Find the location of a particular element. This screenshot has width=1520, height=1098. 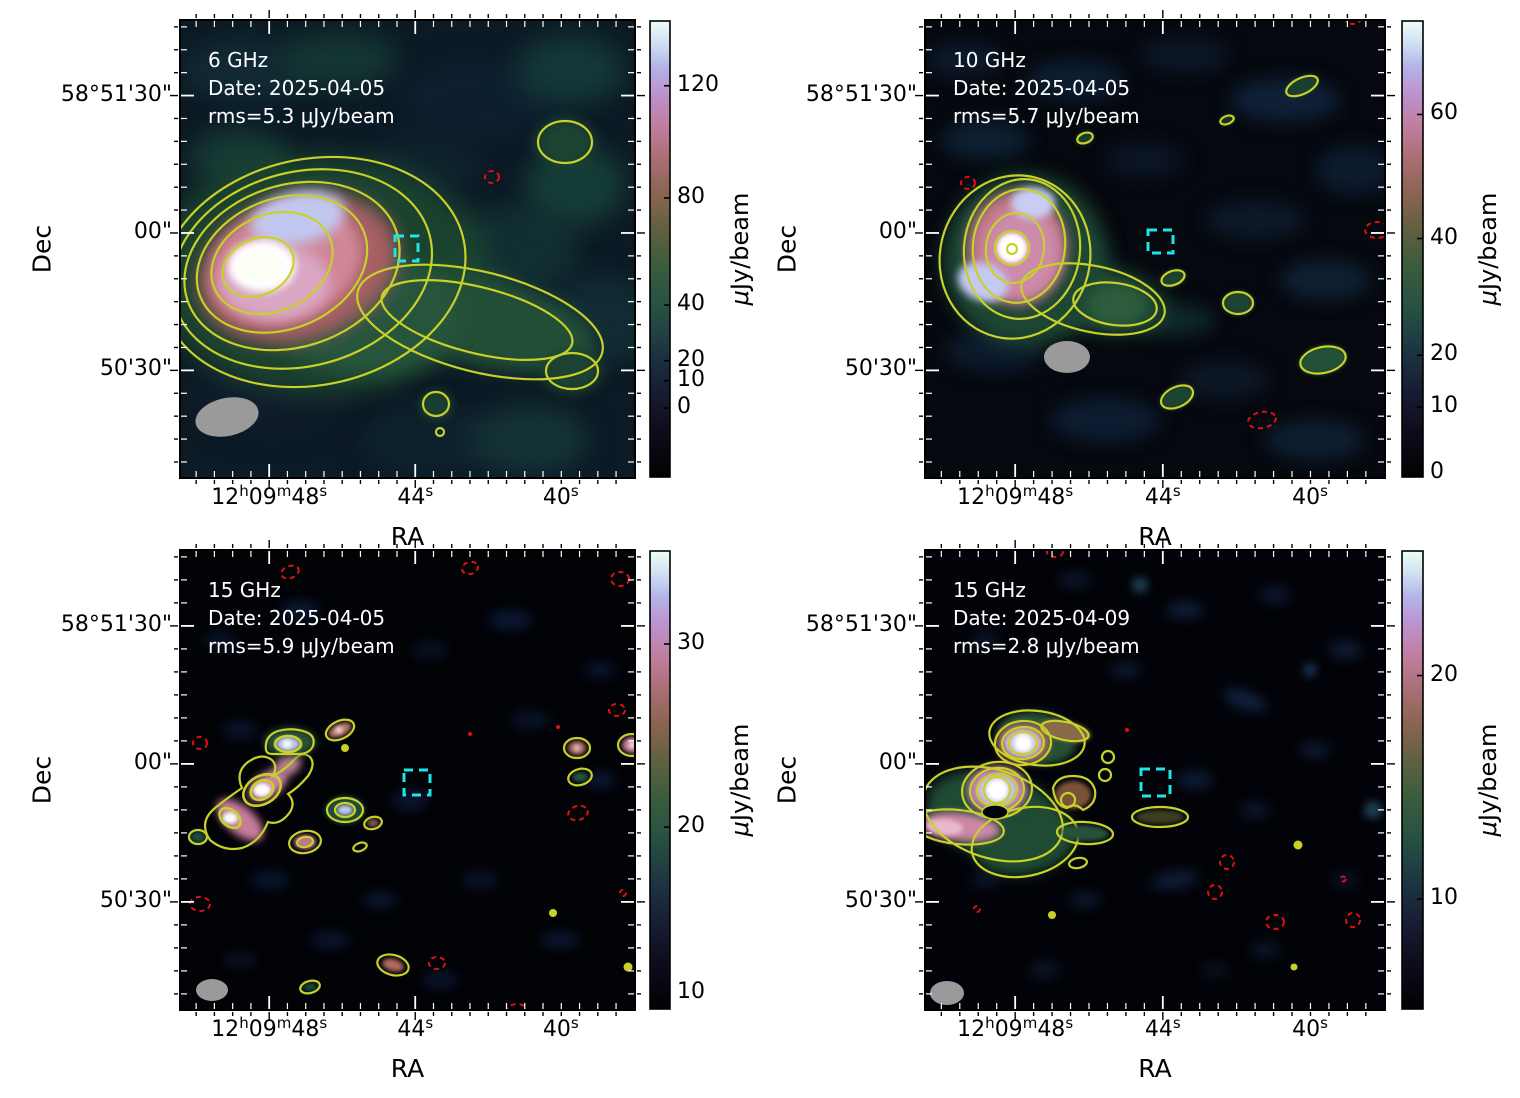

colorbar-6ghz: 120 80 40 20 10 0 μJy/beam is located at coordinates (719, 249).